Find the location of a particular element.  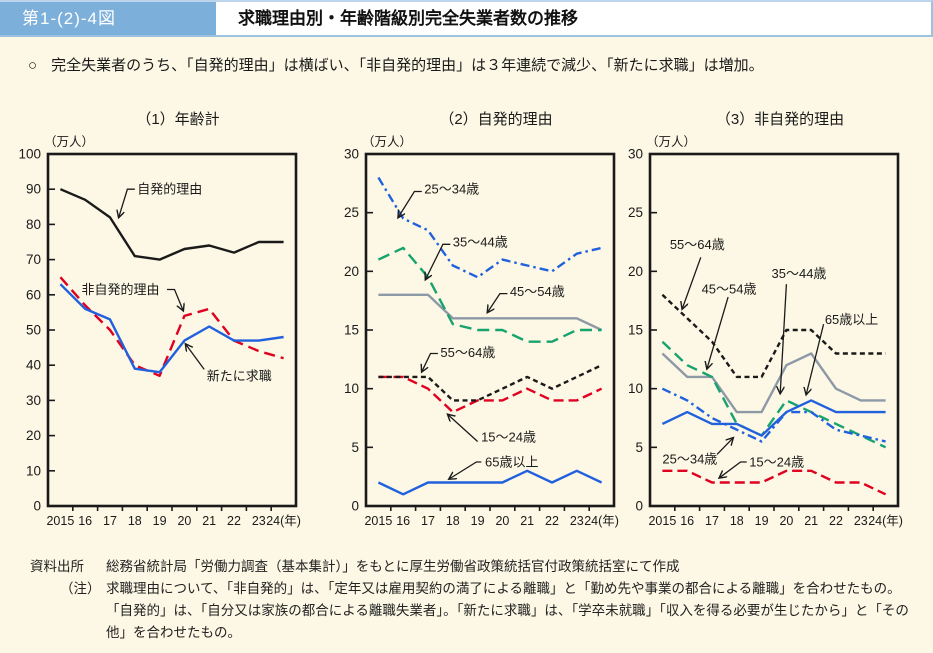

figure-title: 求職理由別・年齢階級別完全失業者数の推移 is located at coordinates (408, 18).